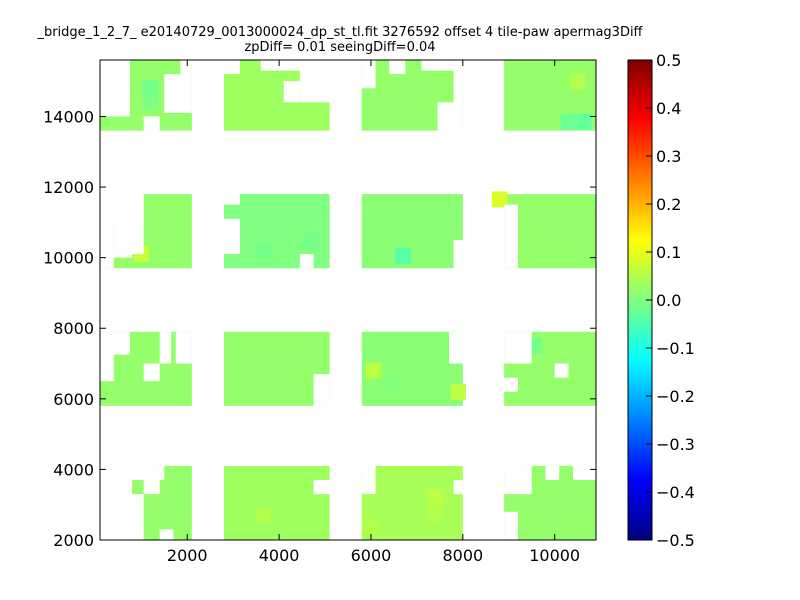  What do you see at coordinates (675, 396) in the screenshot?
I see `colorbar-tick-label: −0.2` at bounding box center [675, 396].